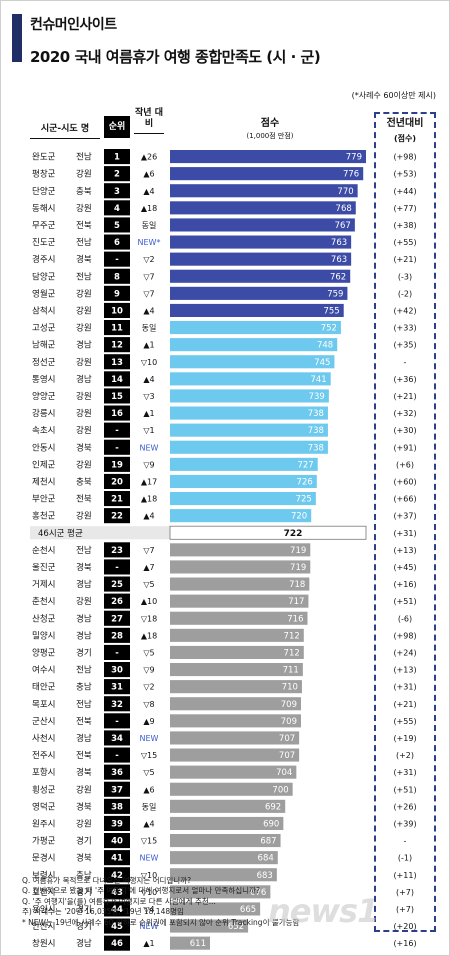  Describe the element at coordinates (148, 259) in the screenshot. I see `prev-change-label: ▽2` at that location.